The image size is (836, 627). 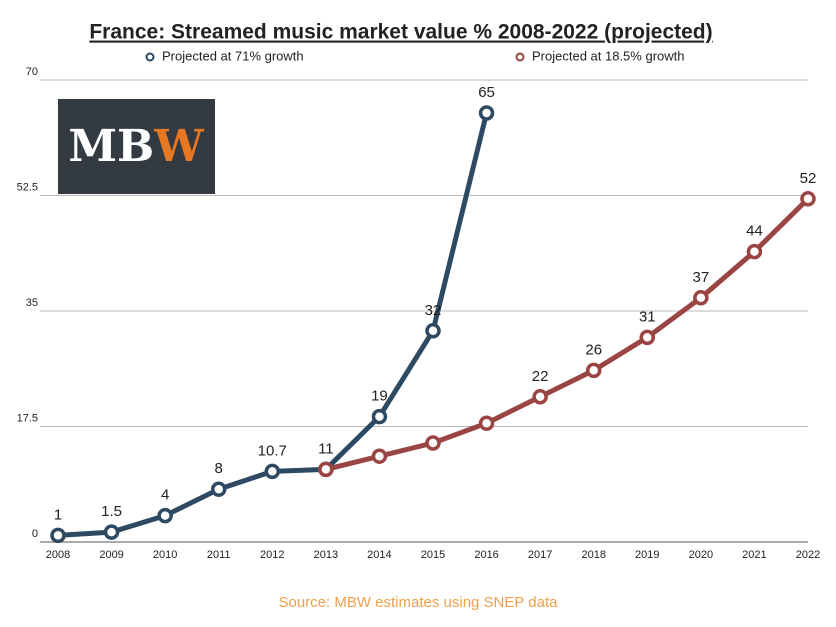 What do you see at coordinates (272, 555) in the screenshot?
I see `x-tick-label: 2012` at bounding box center [272, 555].